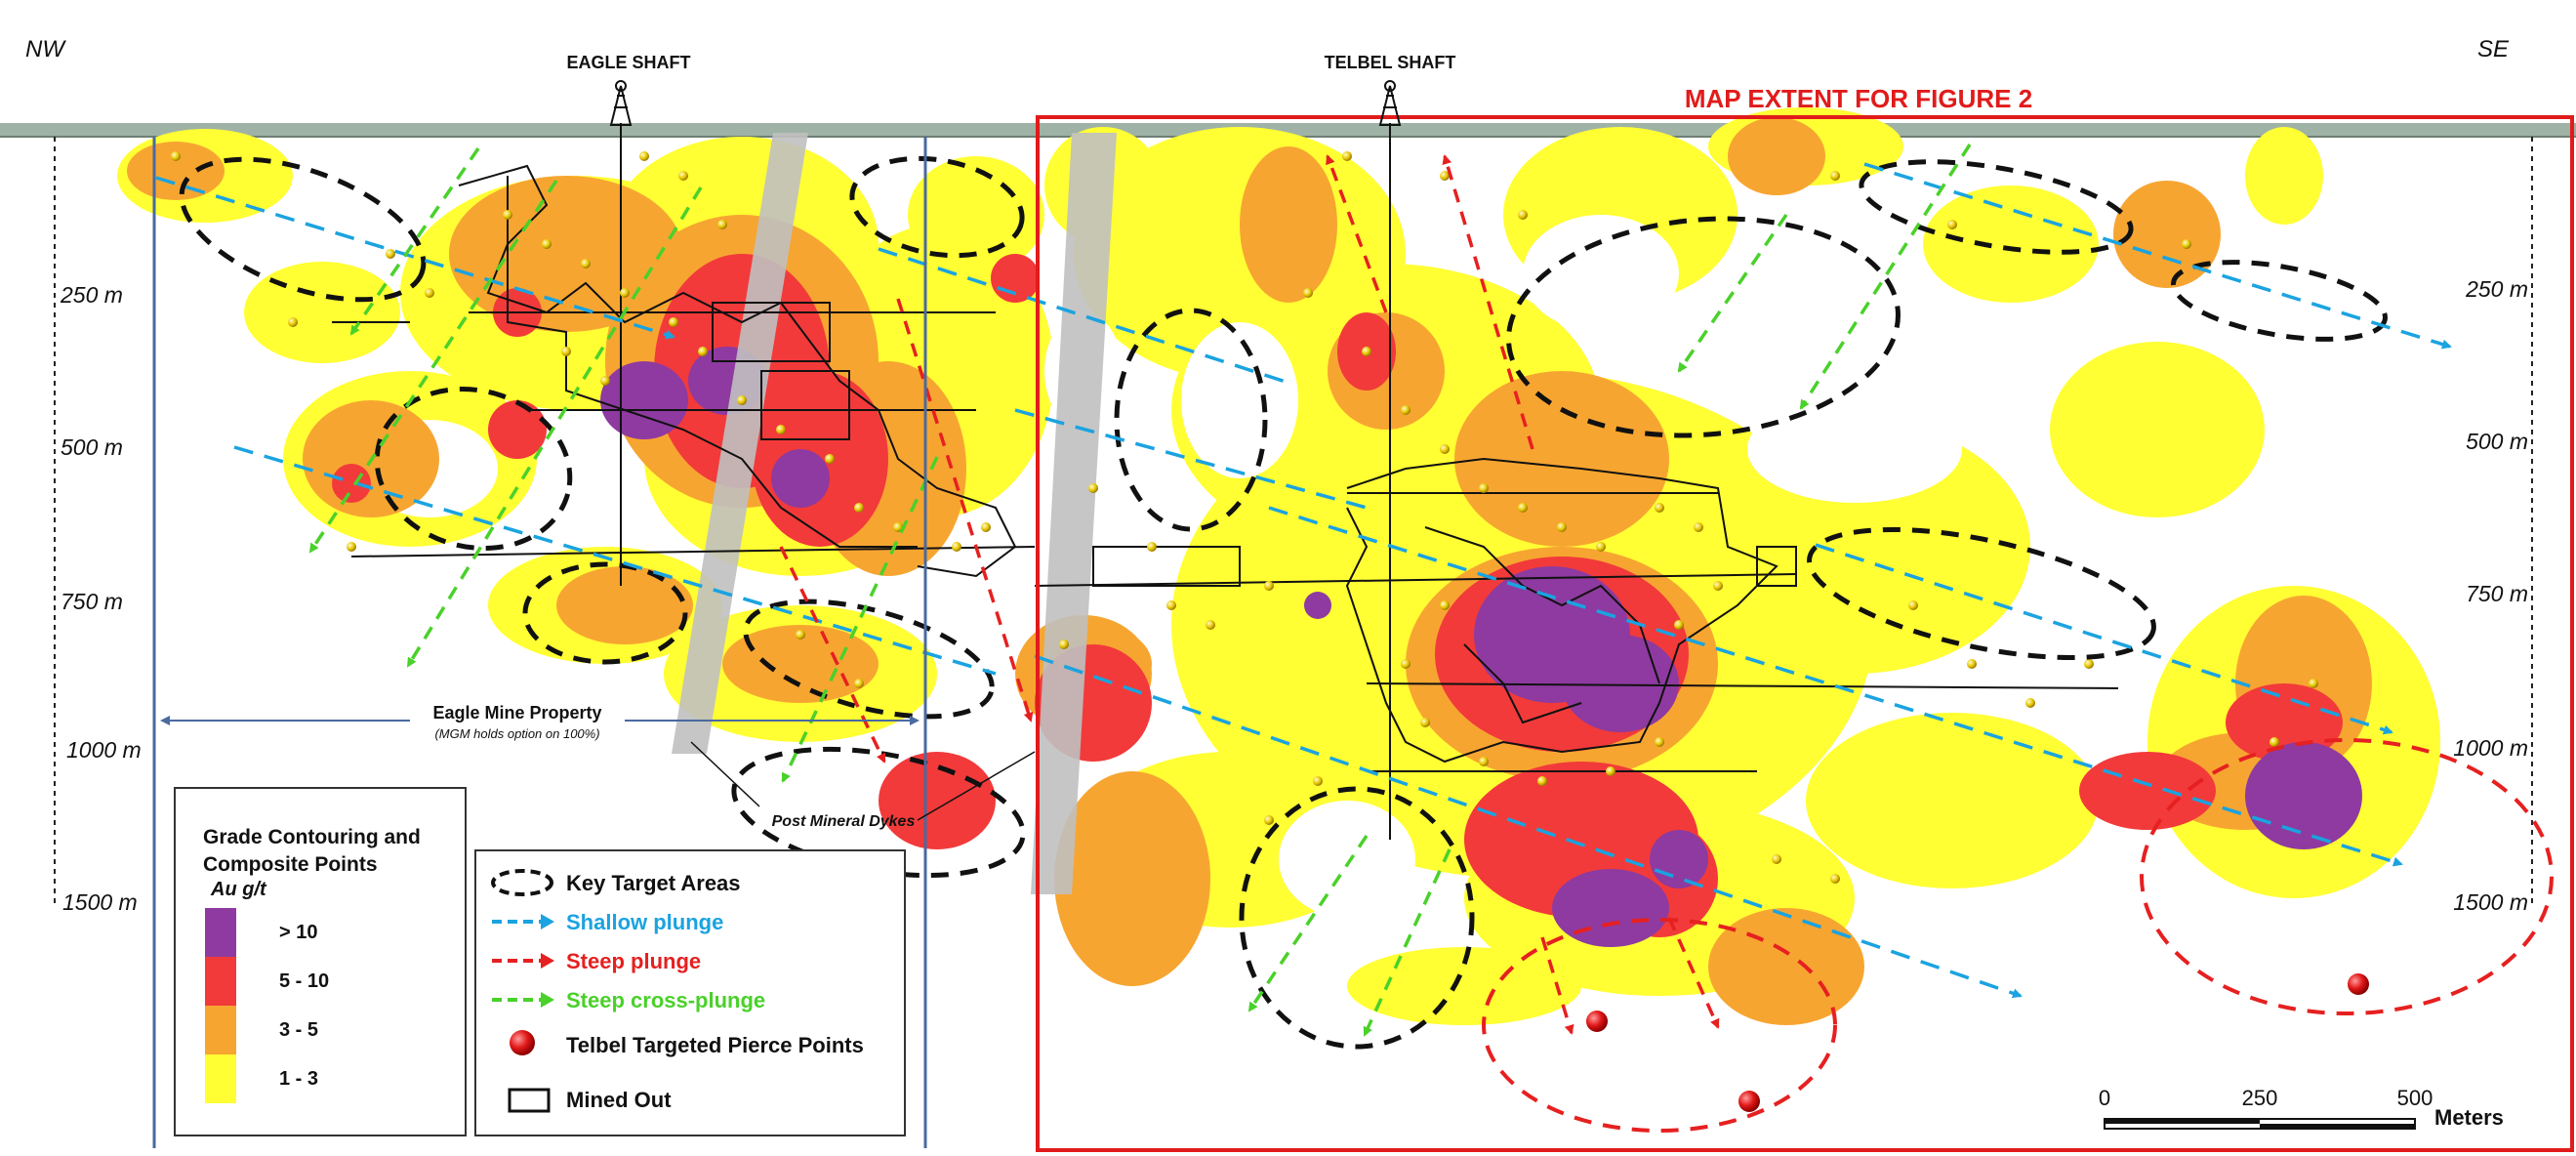  What do you see at coordinates (653, 883) in the screenshot?
I see `legend-key-label: Key Target Areas` at bounding box center [653, 883].